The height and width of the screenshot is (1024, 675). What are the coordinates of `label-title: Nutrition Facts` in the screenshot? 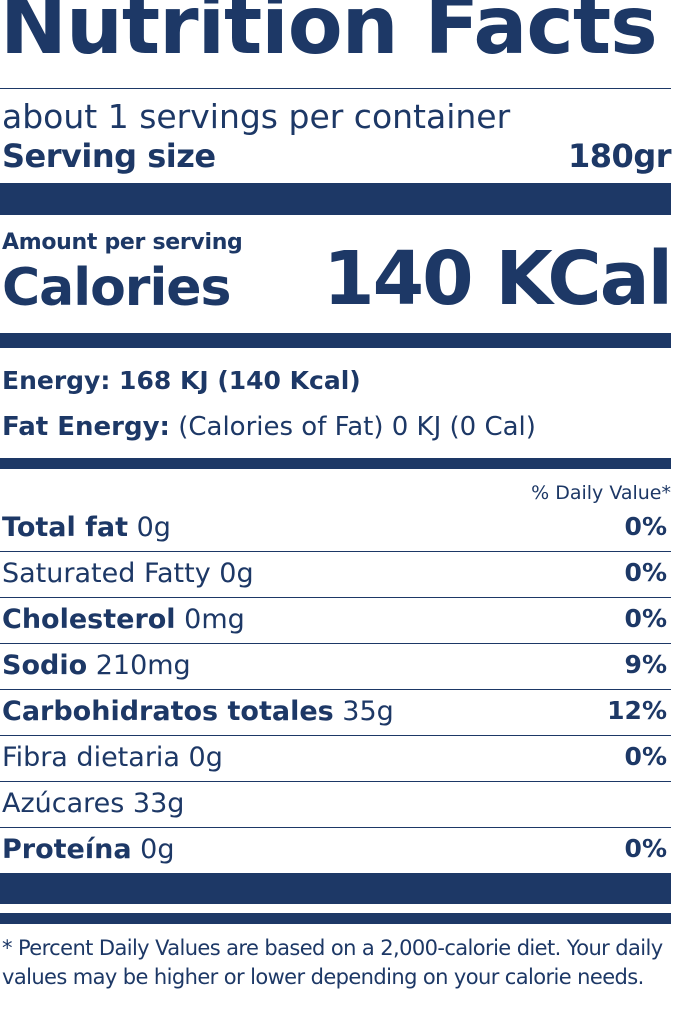 It's located at (329, 36).